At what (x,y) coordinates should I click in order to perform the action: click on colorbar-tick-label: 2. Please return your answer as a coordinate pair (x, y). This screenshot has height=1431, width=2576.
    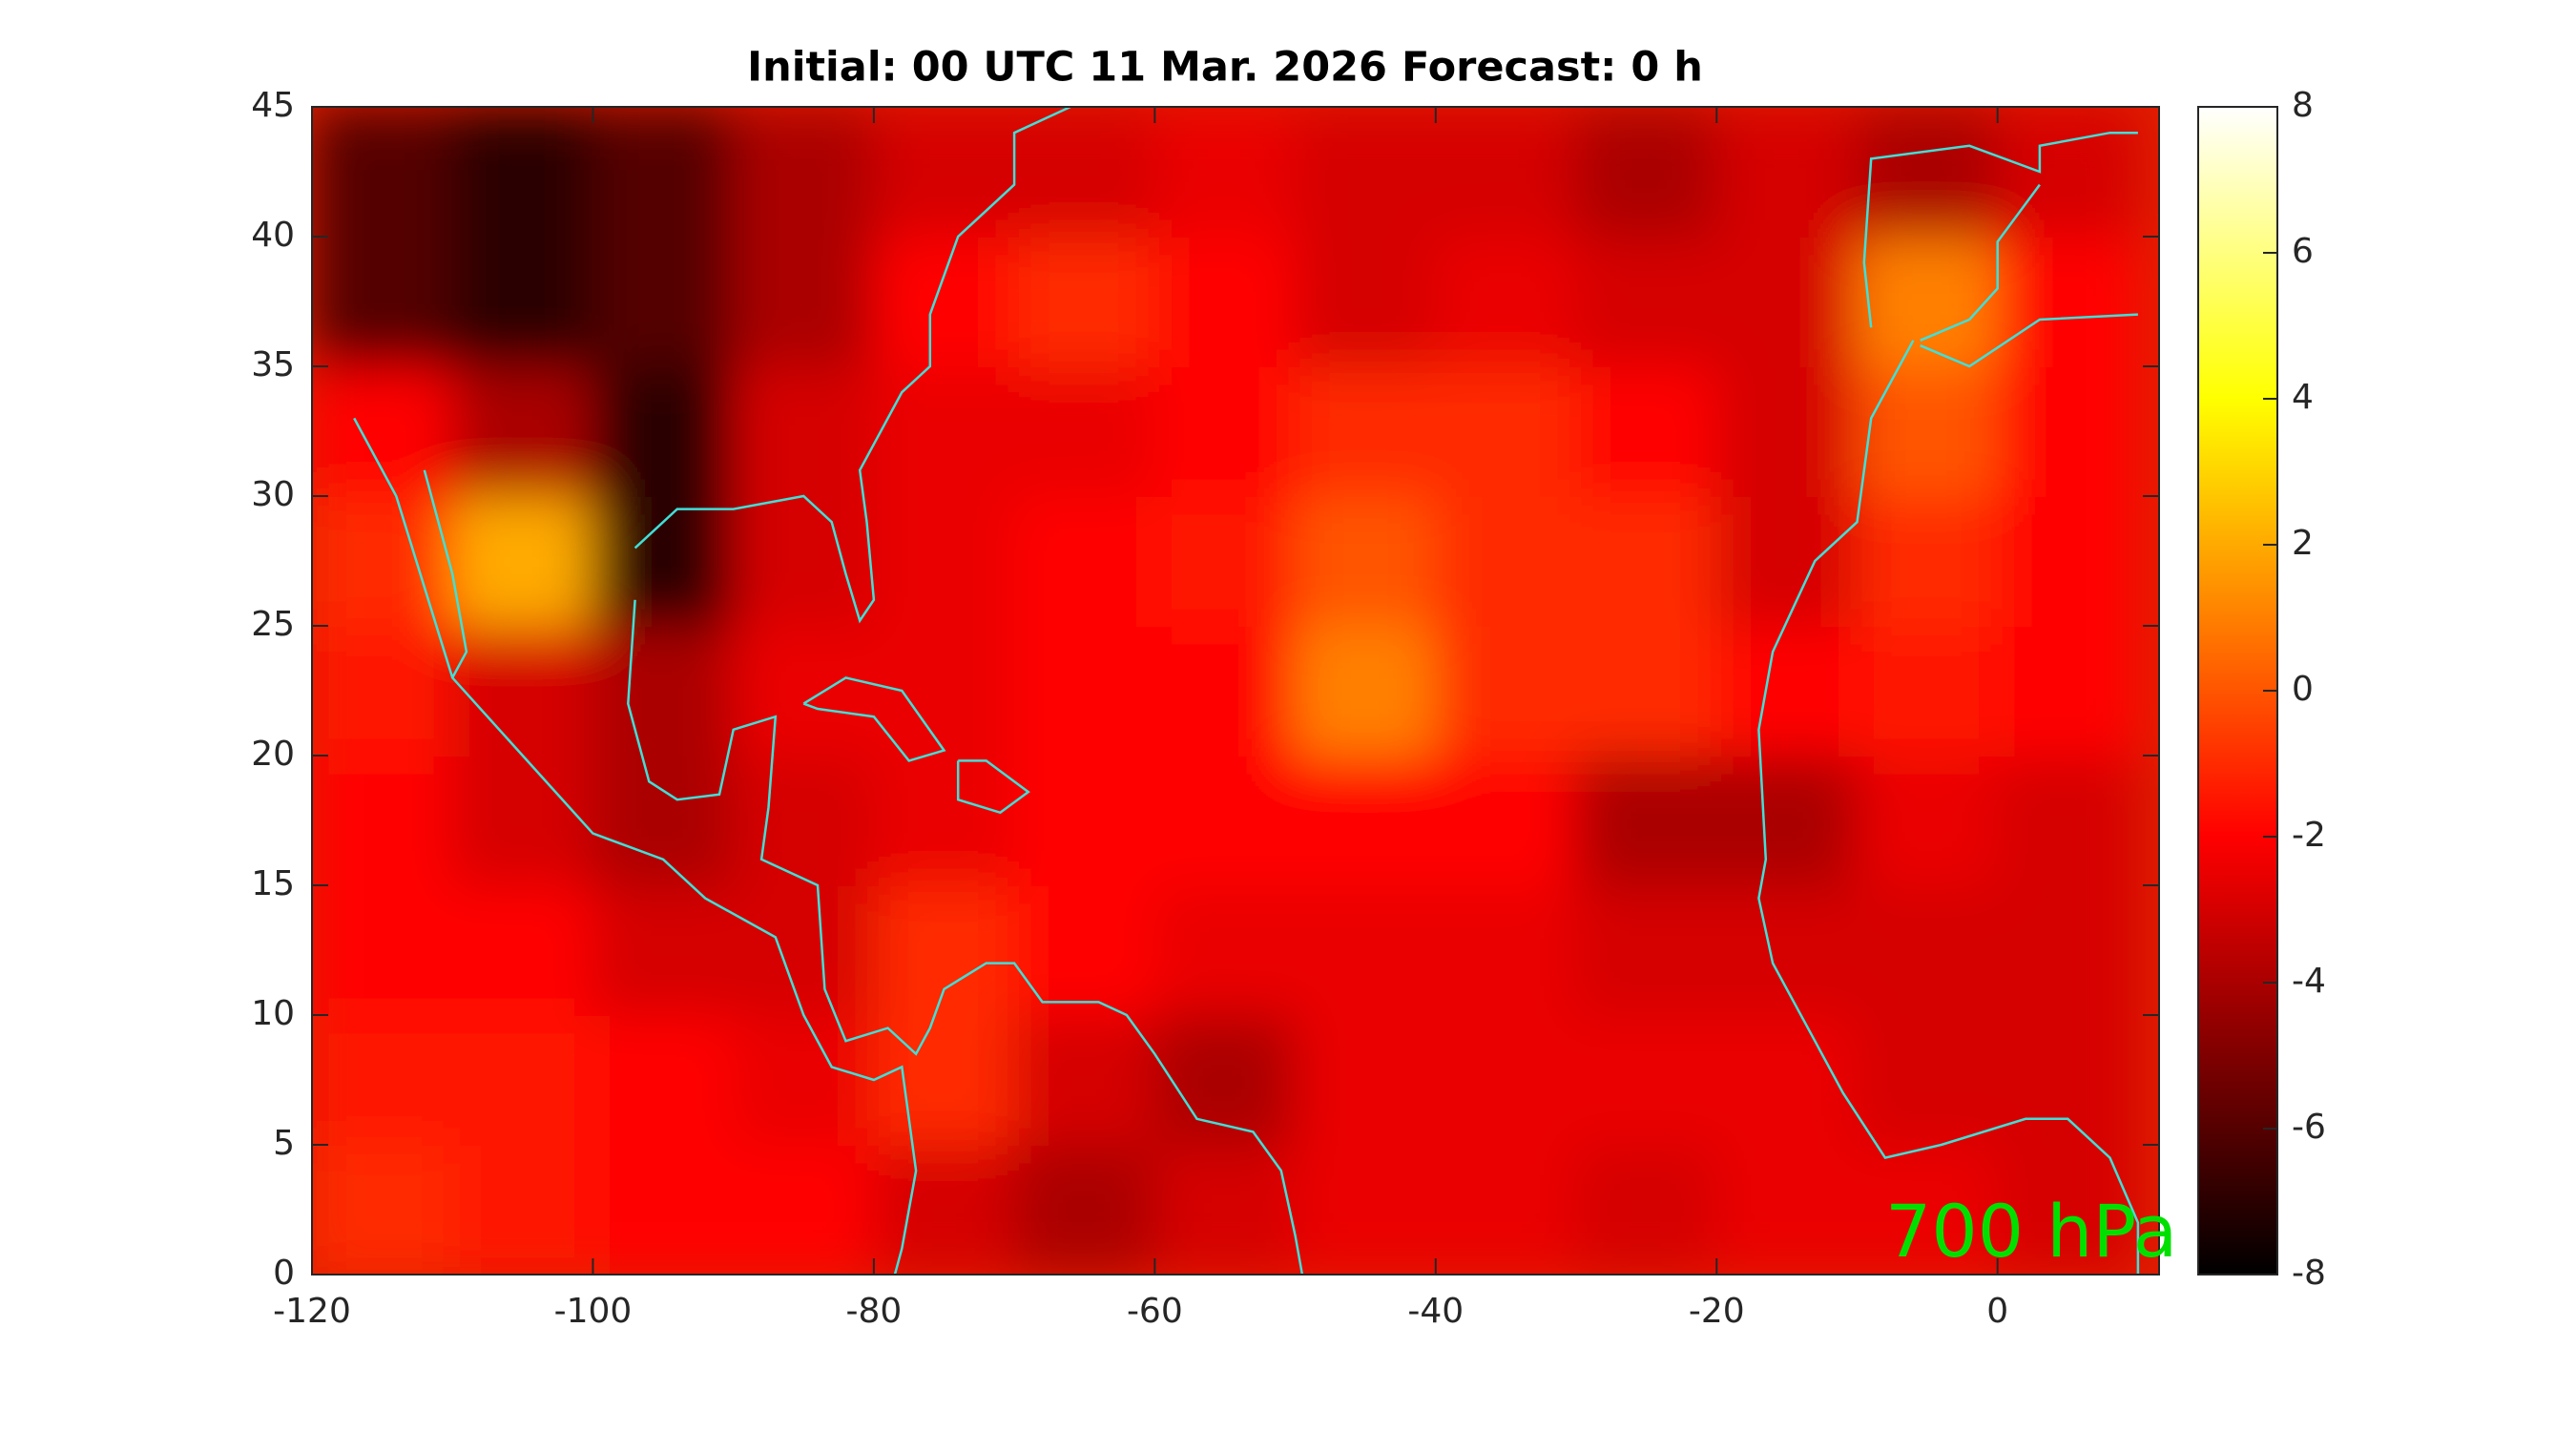
    Looking at the image, I should click on (2303, 543).